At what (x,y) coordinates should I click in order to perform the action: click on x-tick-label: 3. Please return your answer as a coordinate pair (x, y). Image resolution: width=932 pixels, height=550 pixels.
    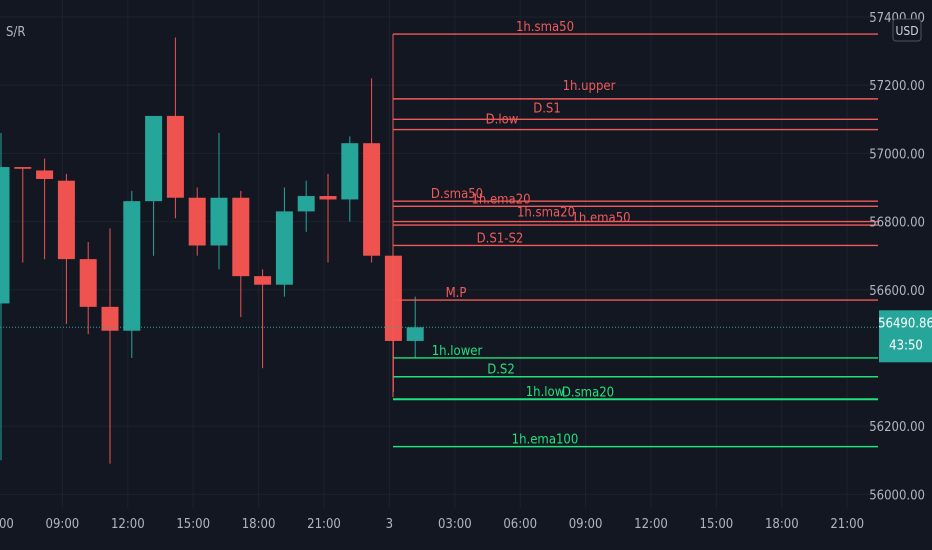
    Looking at the image, I should click on (389, 524).